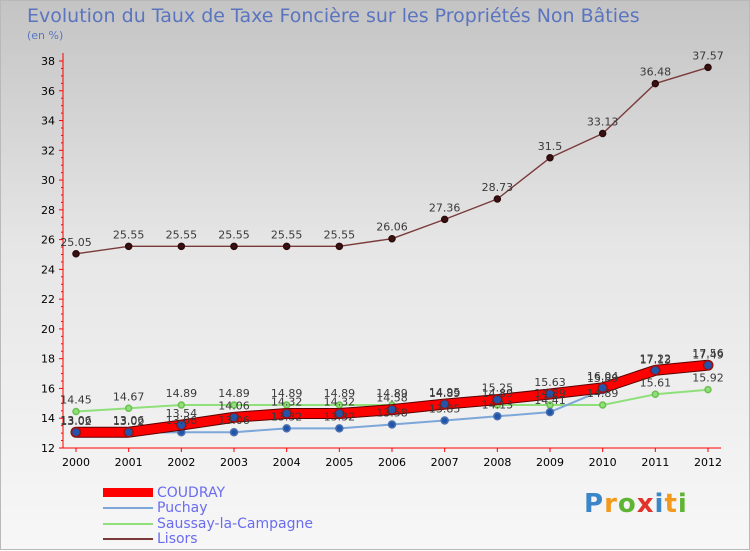  What do you see at coordinates (497, 199) in the screenshot?
I see `data-point-lisors-2008` at bounding box center [497, 199].